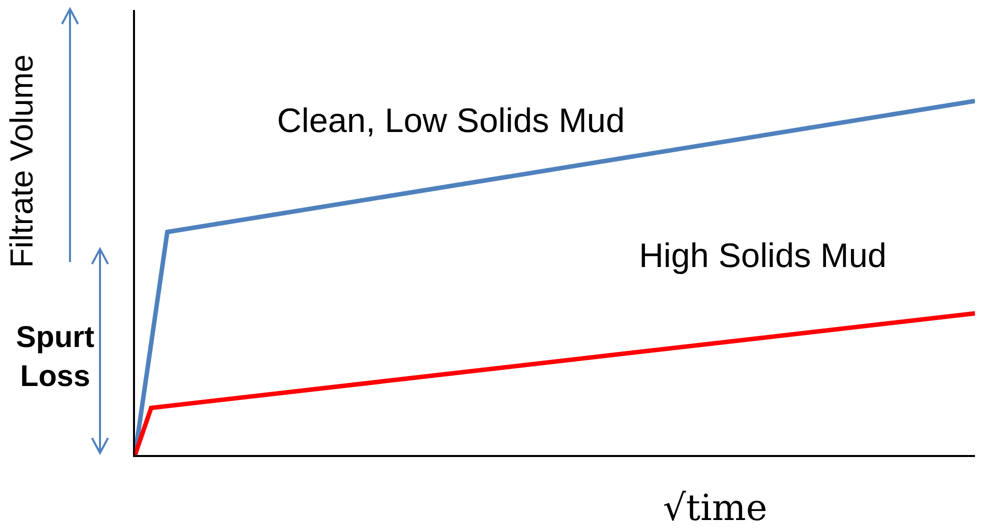 The image size is (983, 528). I want to click on y-axis-title: Filtrate Volume, so click(21, 161).